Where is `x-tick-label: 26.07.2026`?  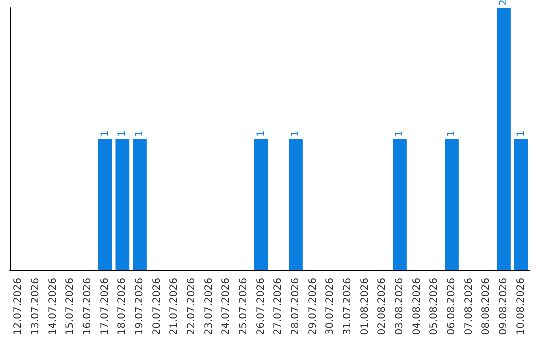 x-tick-label: 26.07.2026 is located at coordinates (261, 307).